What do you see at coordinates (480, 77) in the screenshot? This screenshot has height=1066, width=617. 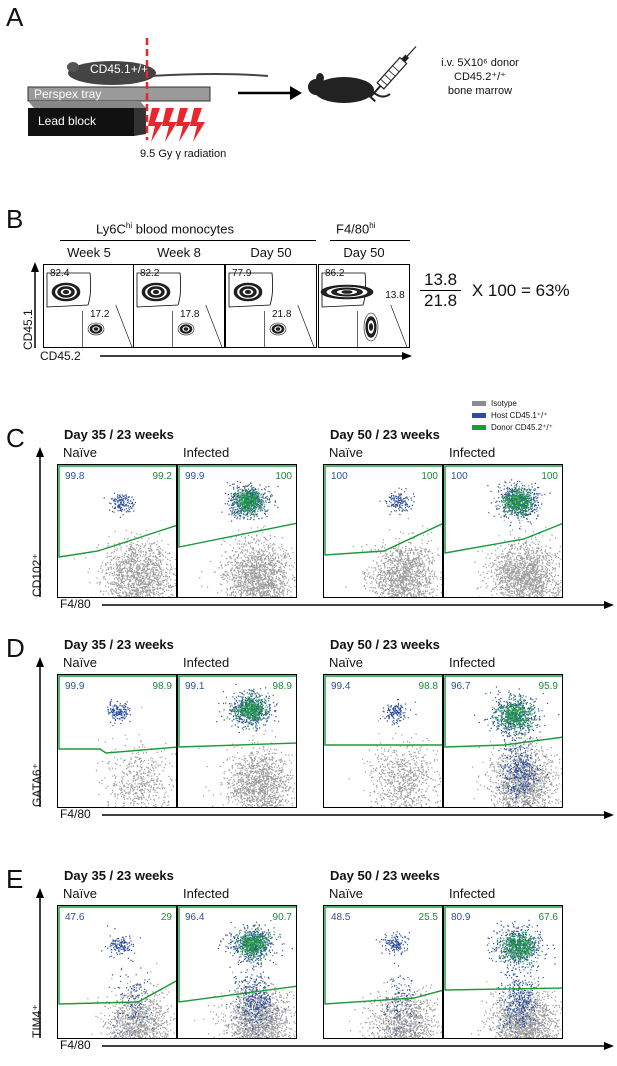 I see `injection-text: i.v. 5X10⁶ donor CD45.2⁺/⁺ bone marrow` at bounding box center [480, 77].